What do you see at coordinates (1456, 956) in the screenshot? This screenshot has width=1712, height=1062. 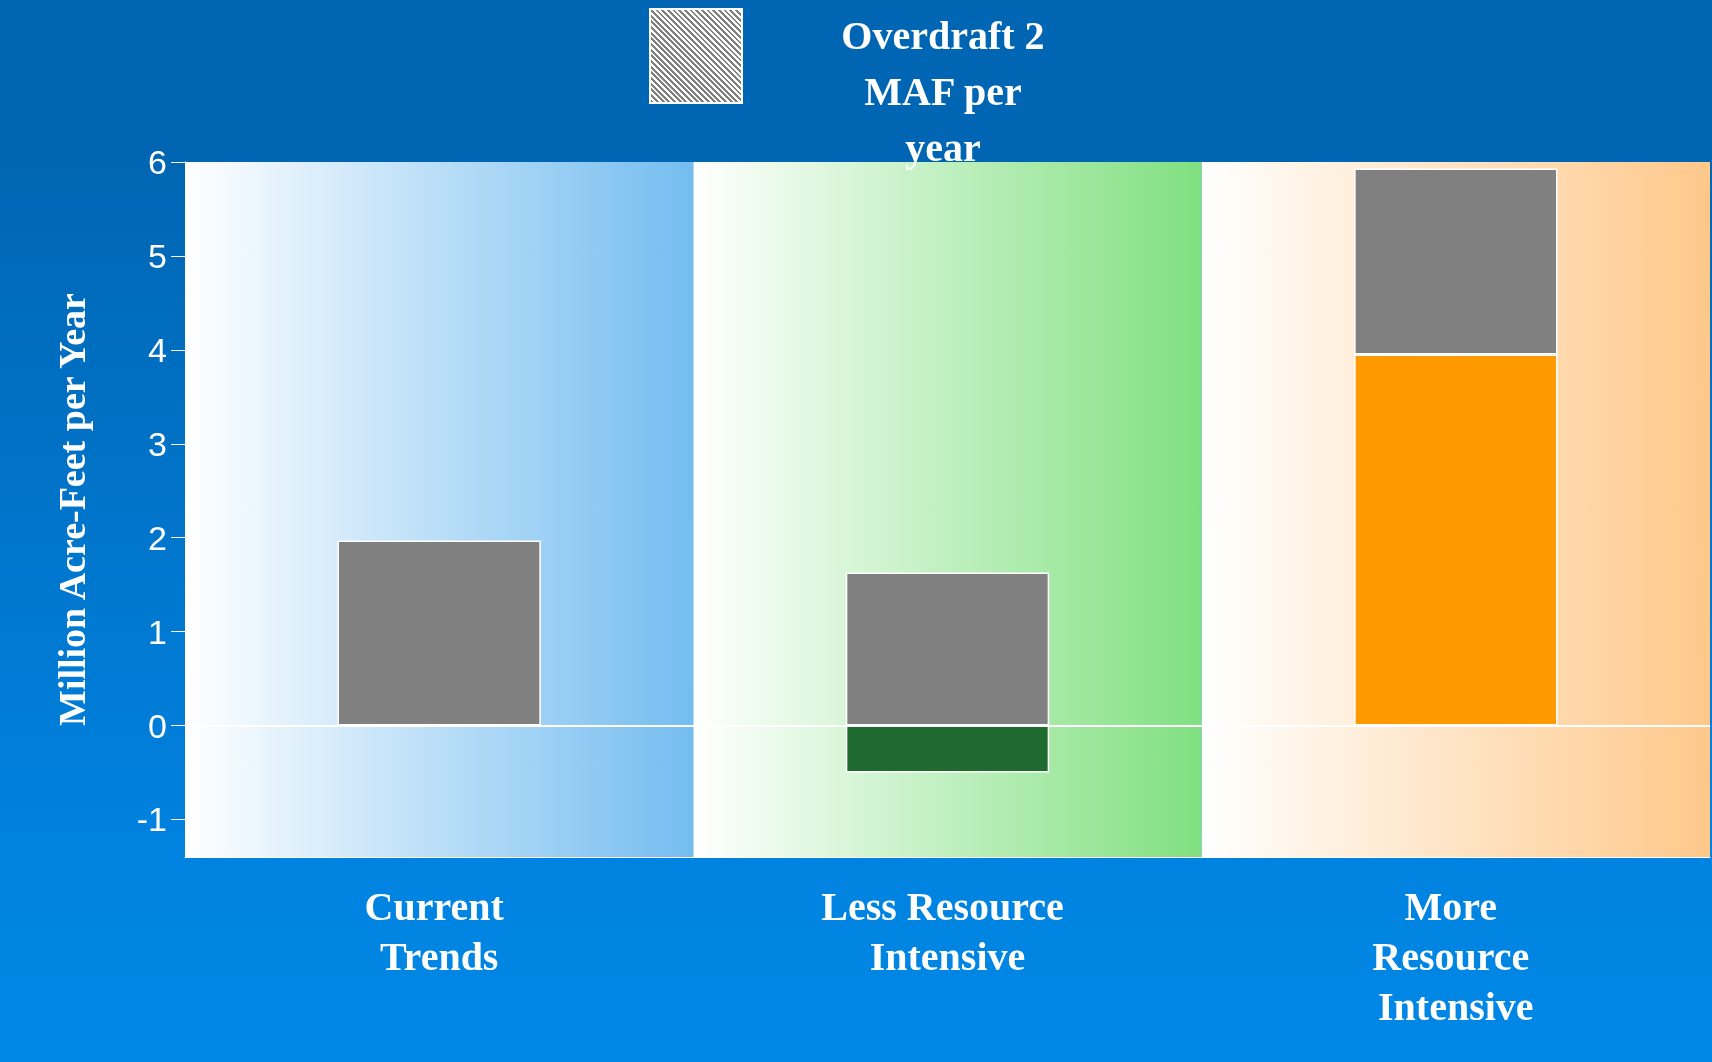 I see `x-tick-label: More Resource Intensive` at bounding box center [1456, 956].